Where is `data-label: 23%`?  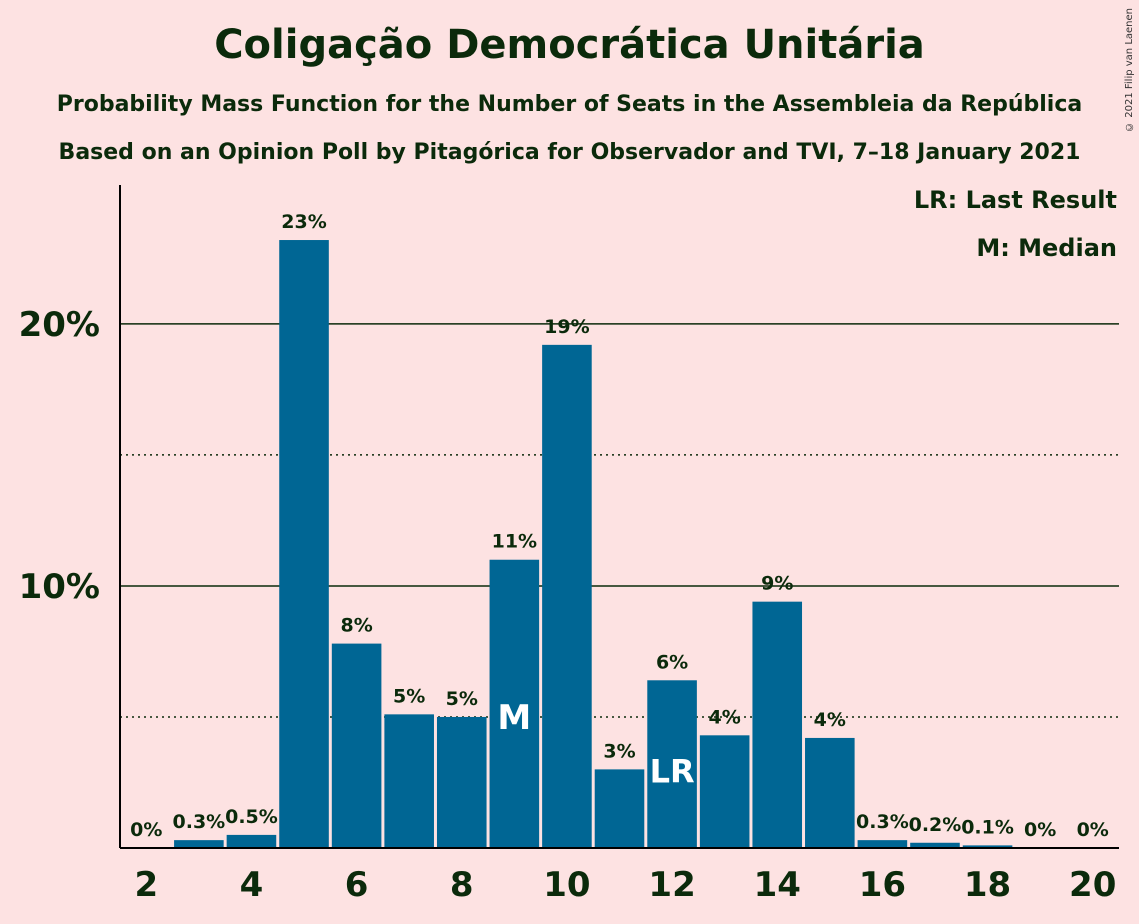
data-label: 23% is located at coordinates (303, 222).